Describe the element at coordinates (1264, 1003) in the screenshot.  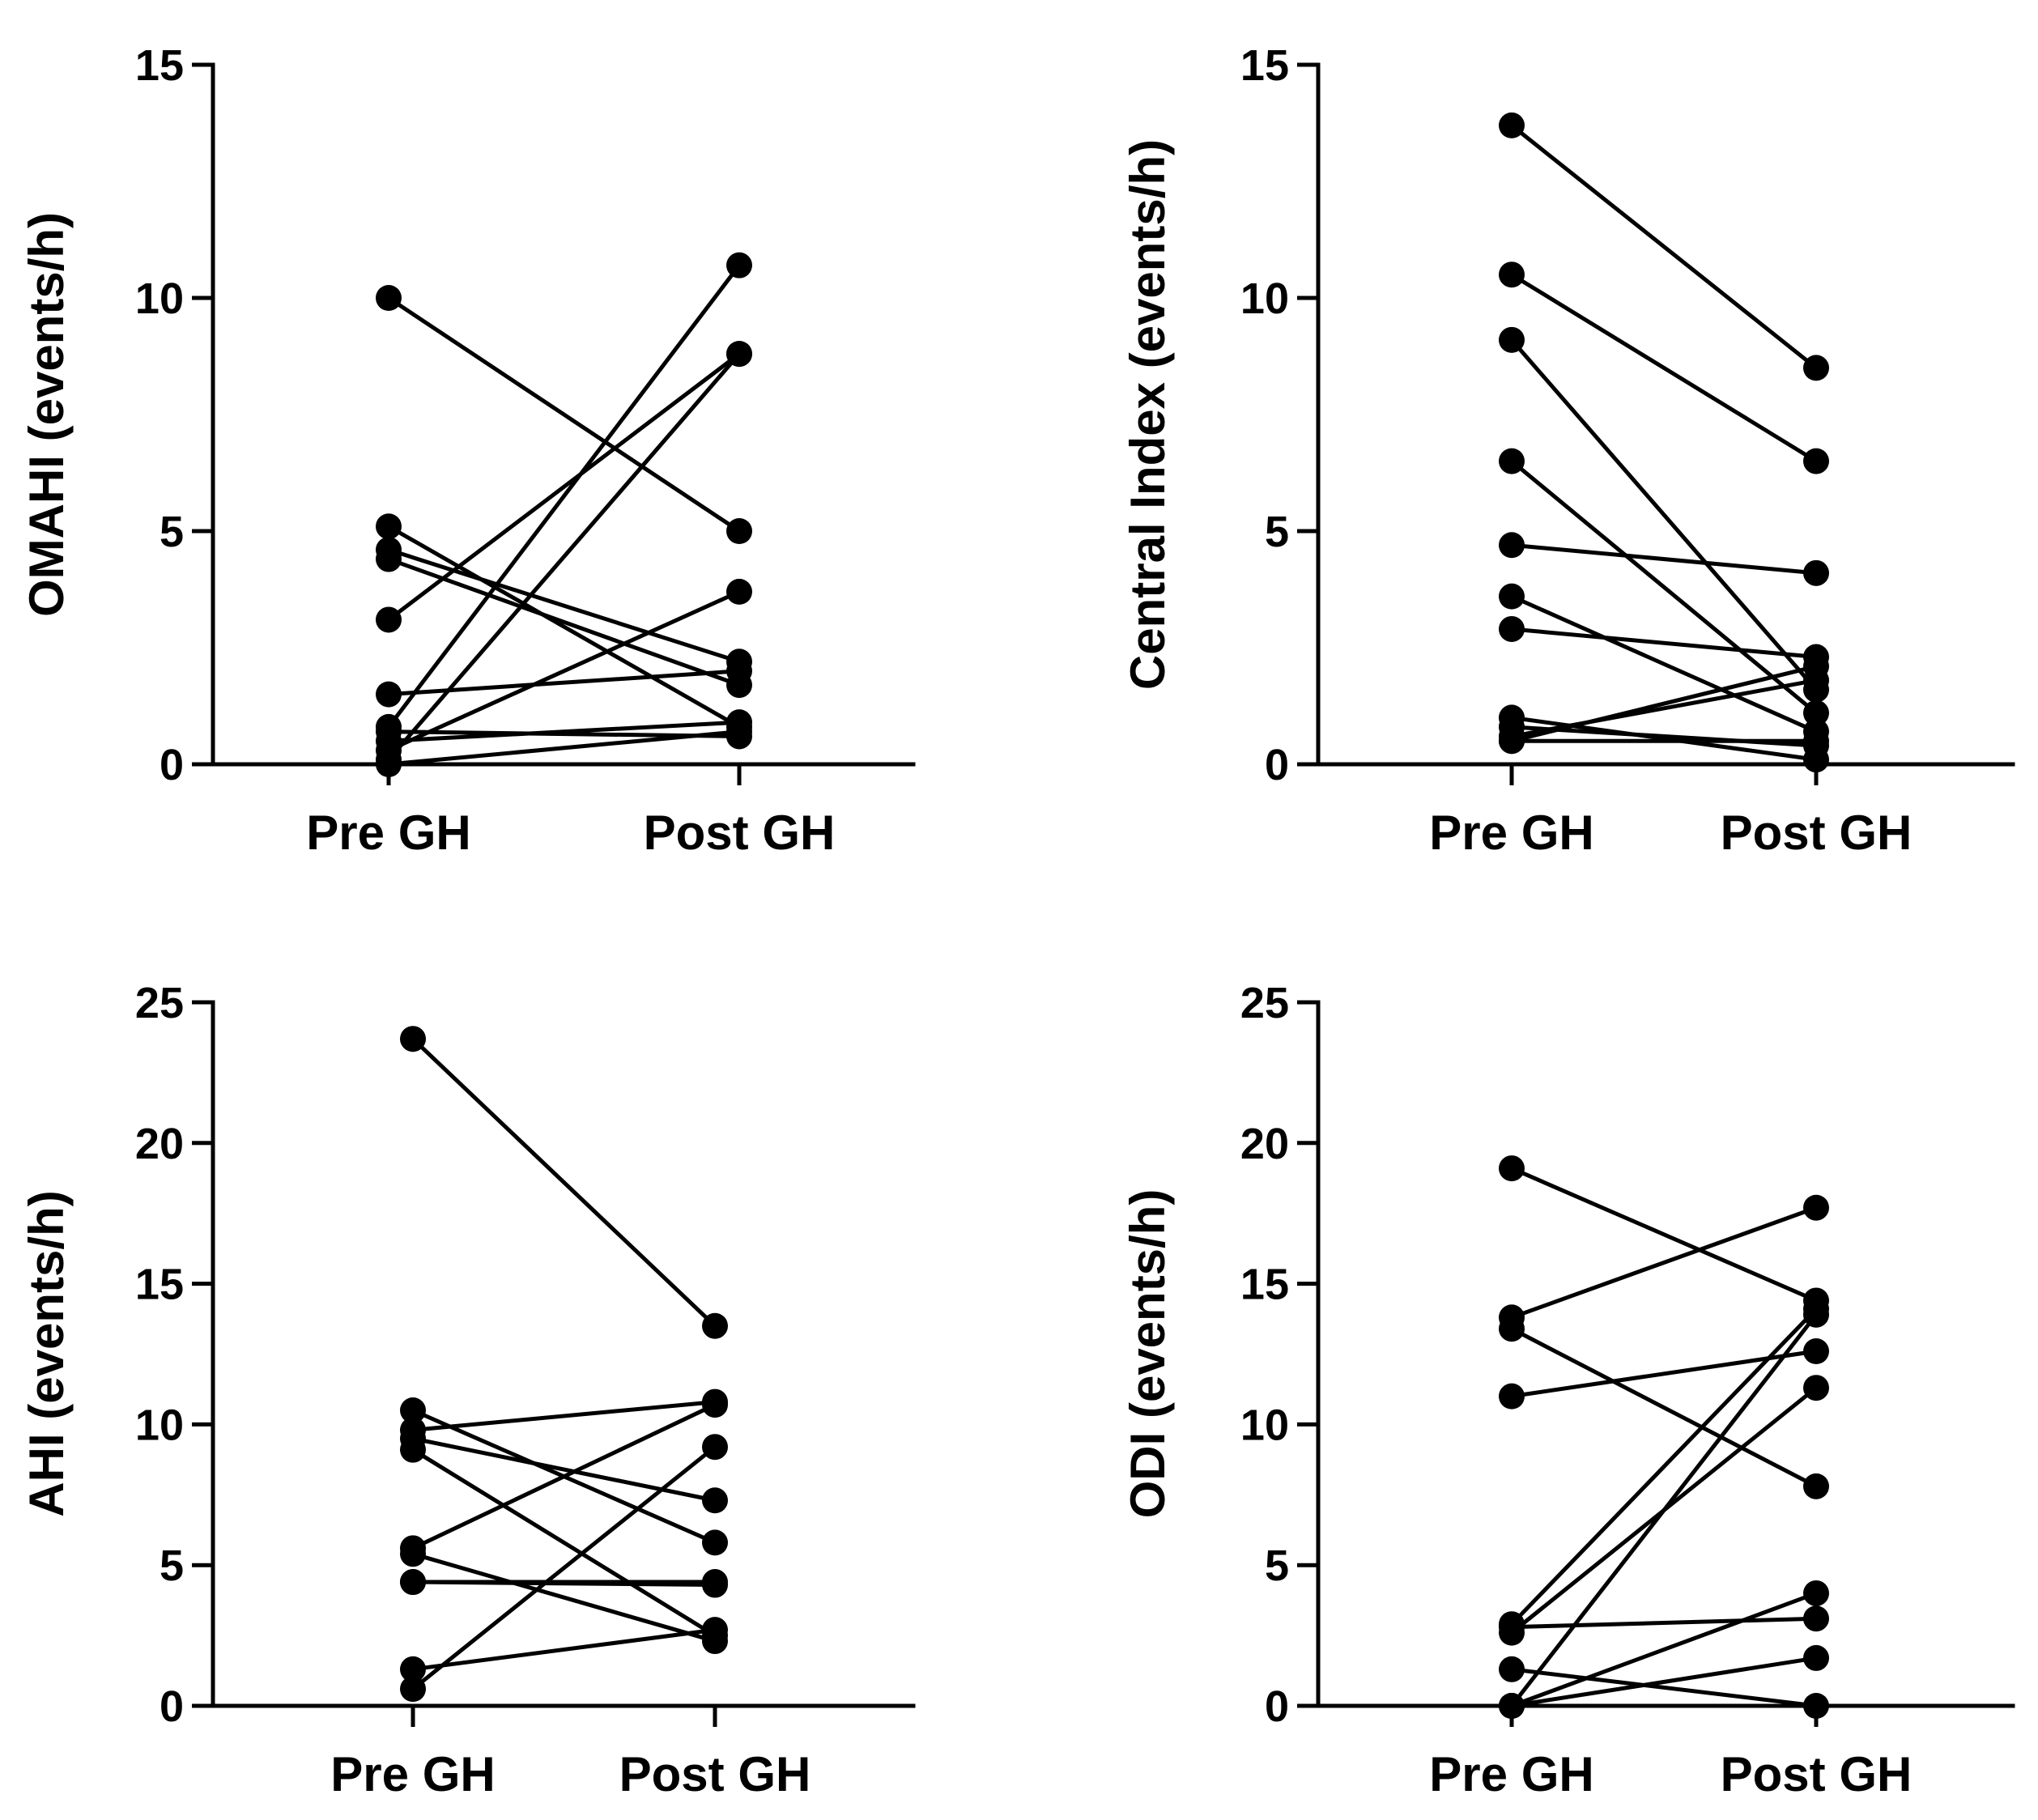
I see `y-tick-label: 25` at that location.